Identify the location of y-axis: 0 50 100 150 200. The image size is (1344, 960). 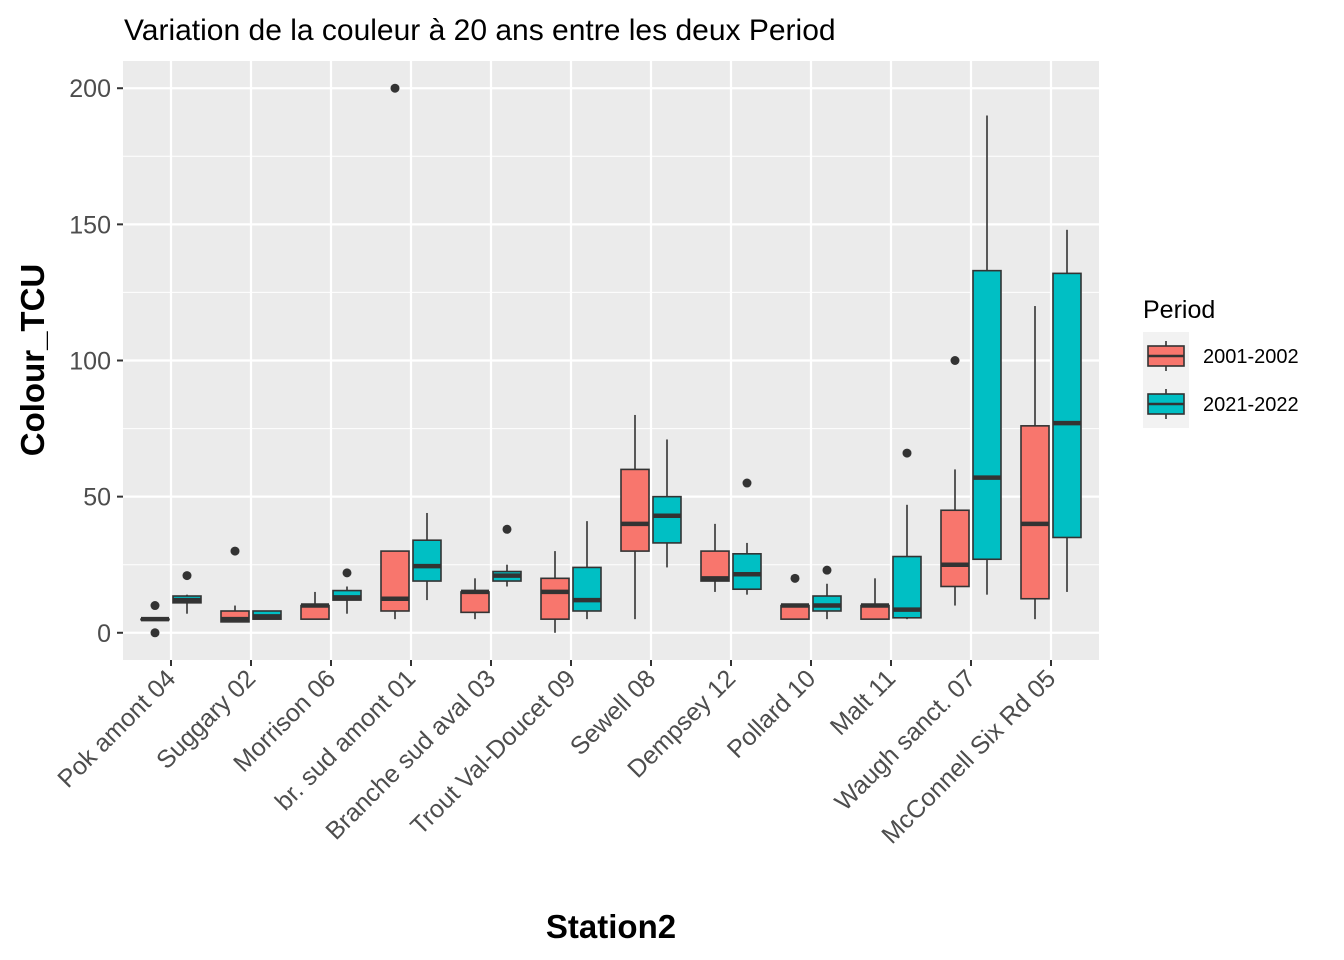
(96, 361).